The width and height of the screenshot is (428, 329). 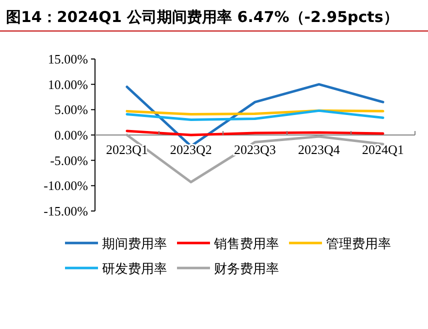 I want to click on x-tick-label: 2023Q2, so click(x=191, y=149).